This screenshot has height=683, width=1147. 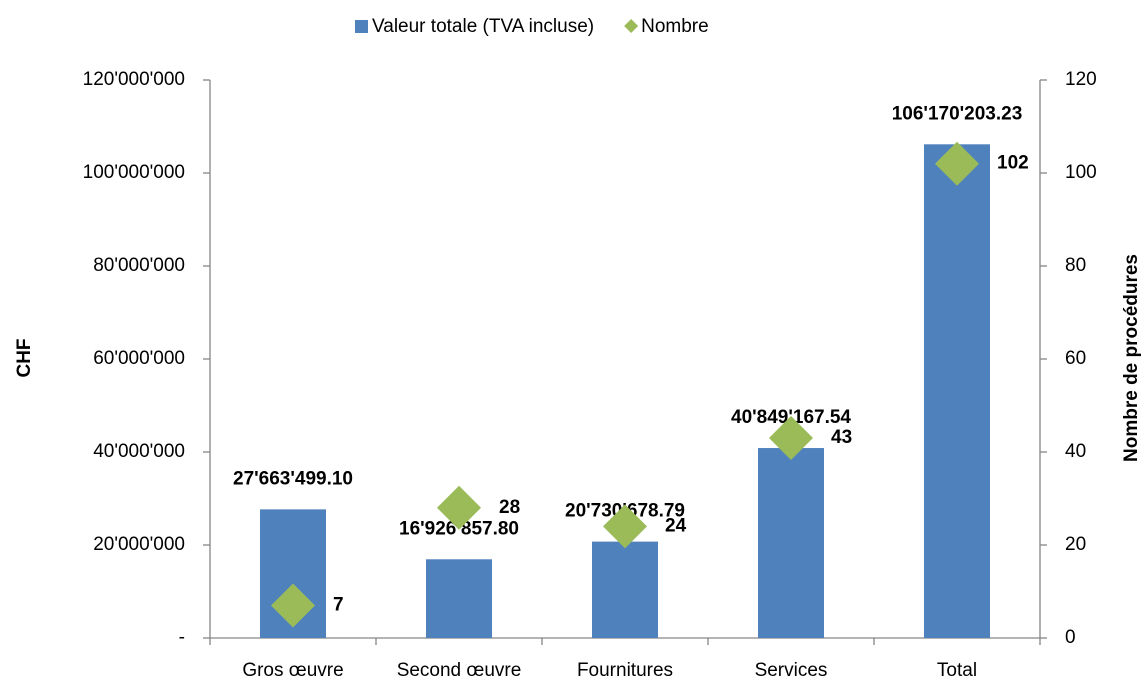 I want to click on x-tick-label: Total, so click(x=957, y=670).